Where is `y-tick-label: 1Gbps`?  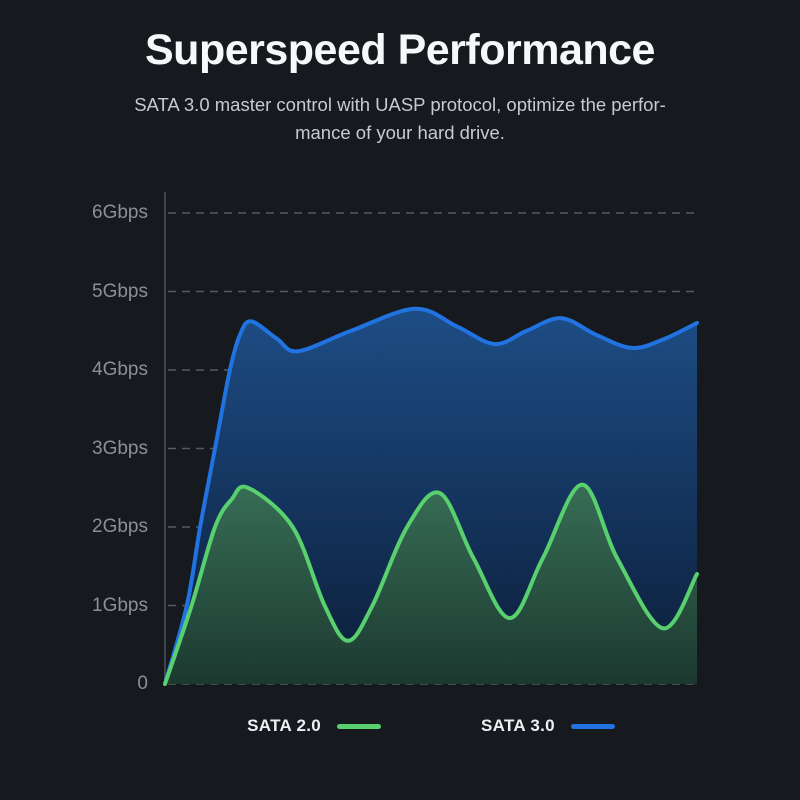
y-tick-label: 1Gbps is located at coordinates (120, 605).